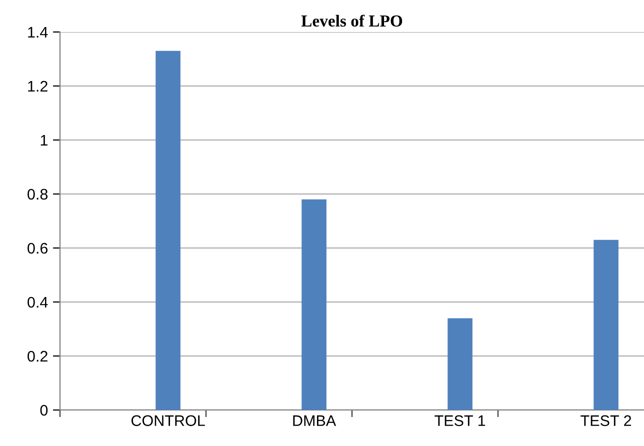 The height and width of the screenshot is (446, 644). Describe the element at coordinates (38, 32) in the screenshot. I see `y-tick-label: 1.4` at that location.